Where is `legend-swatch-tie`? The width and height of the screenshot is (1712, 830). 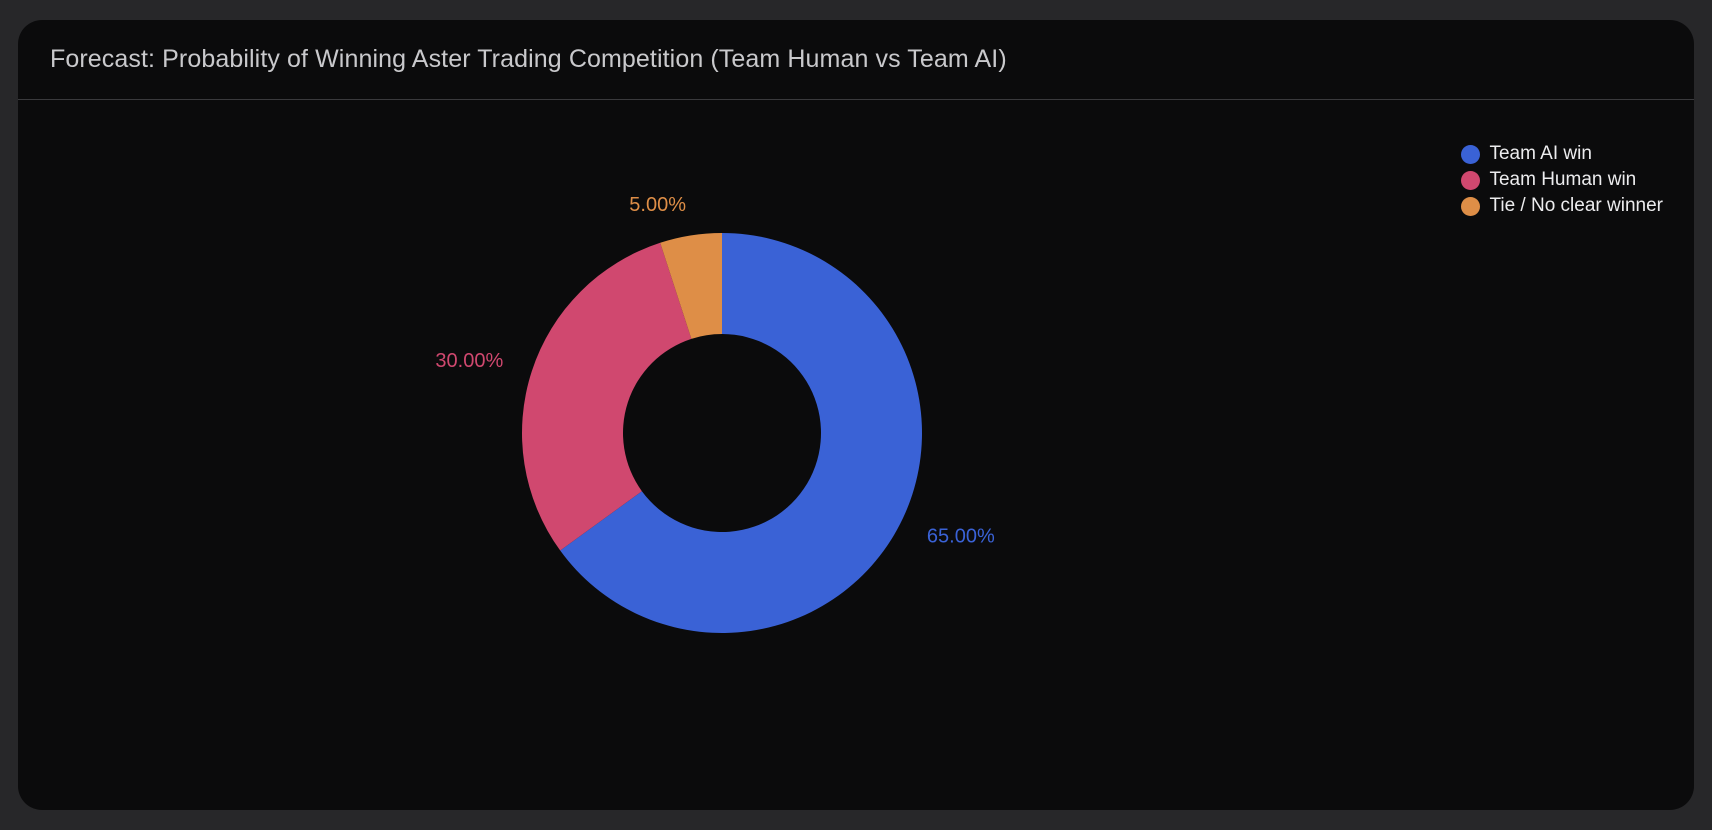 legend-swatch-tie is located at coordinates (1471, 206).